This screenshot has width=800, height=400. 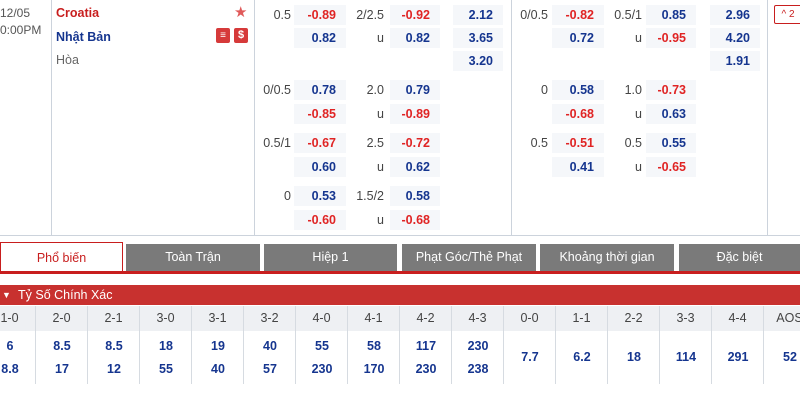 What do you see at coordinates (790, 357) in the screenshot?
I see `score-odds: 52` at bounding box center [790, 357].